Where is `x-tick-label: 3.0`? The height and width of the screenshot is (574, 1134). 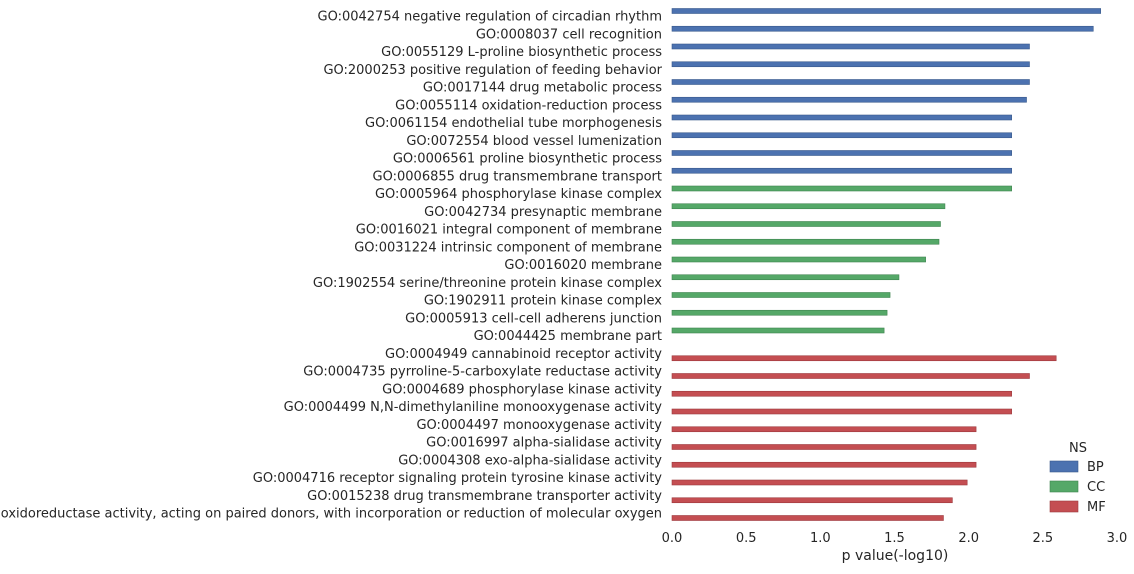 x-tick-label: 3.0 is located at coordinates (1117, 538).